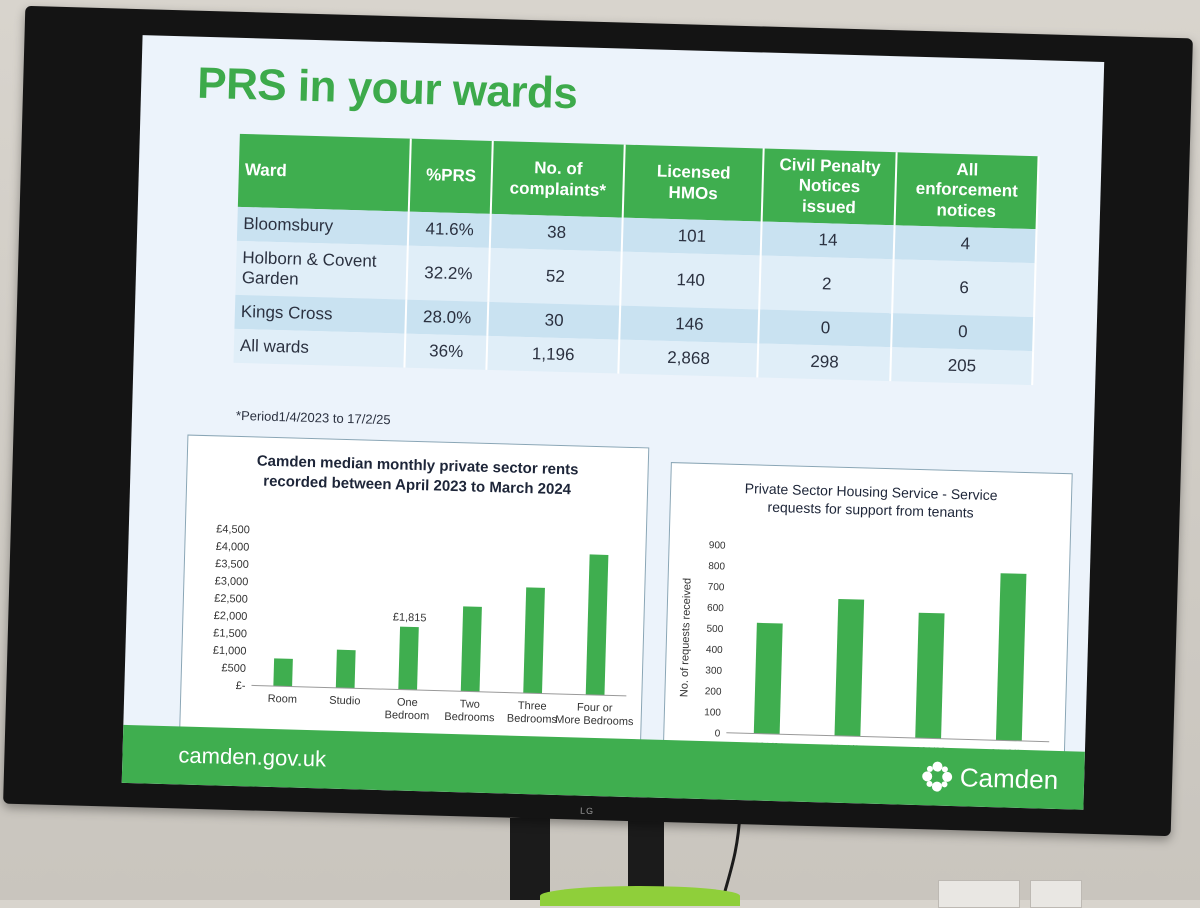 Image resolution: width=1200 pixels, height=908 pixels. Describe the element at coordinates (712, 712) in the screenshot. I see `y-tick-label: 100` at that location.